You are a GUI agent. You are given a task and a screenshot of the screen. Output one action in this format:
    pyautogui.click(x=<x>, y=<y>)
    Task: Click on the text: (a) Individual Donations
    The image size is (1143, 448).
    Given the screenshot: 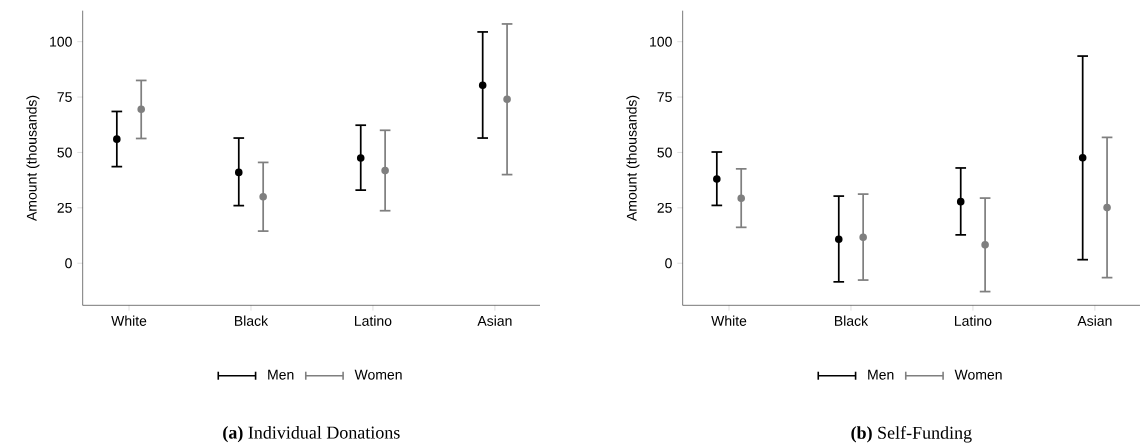 What is the action you would take?
    pyautogui.click(x=311, y=434)
    